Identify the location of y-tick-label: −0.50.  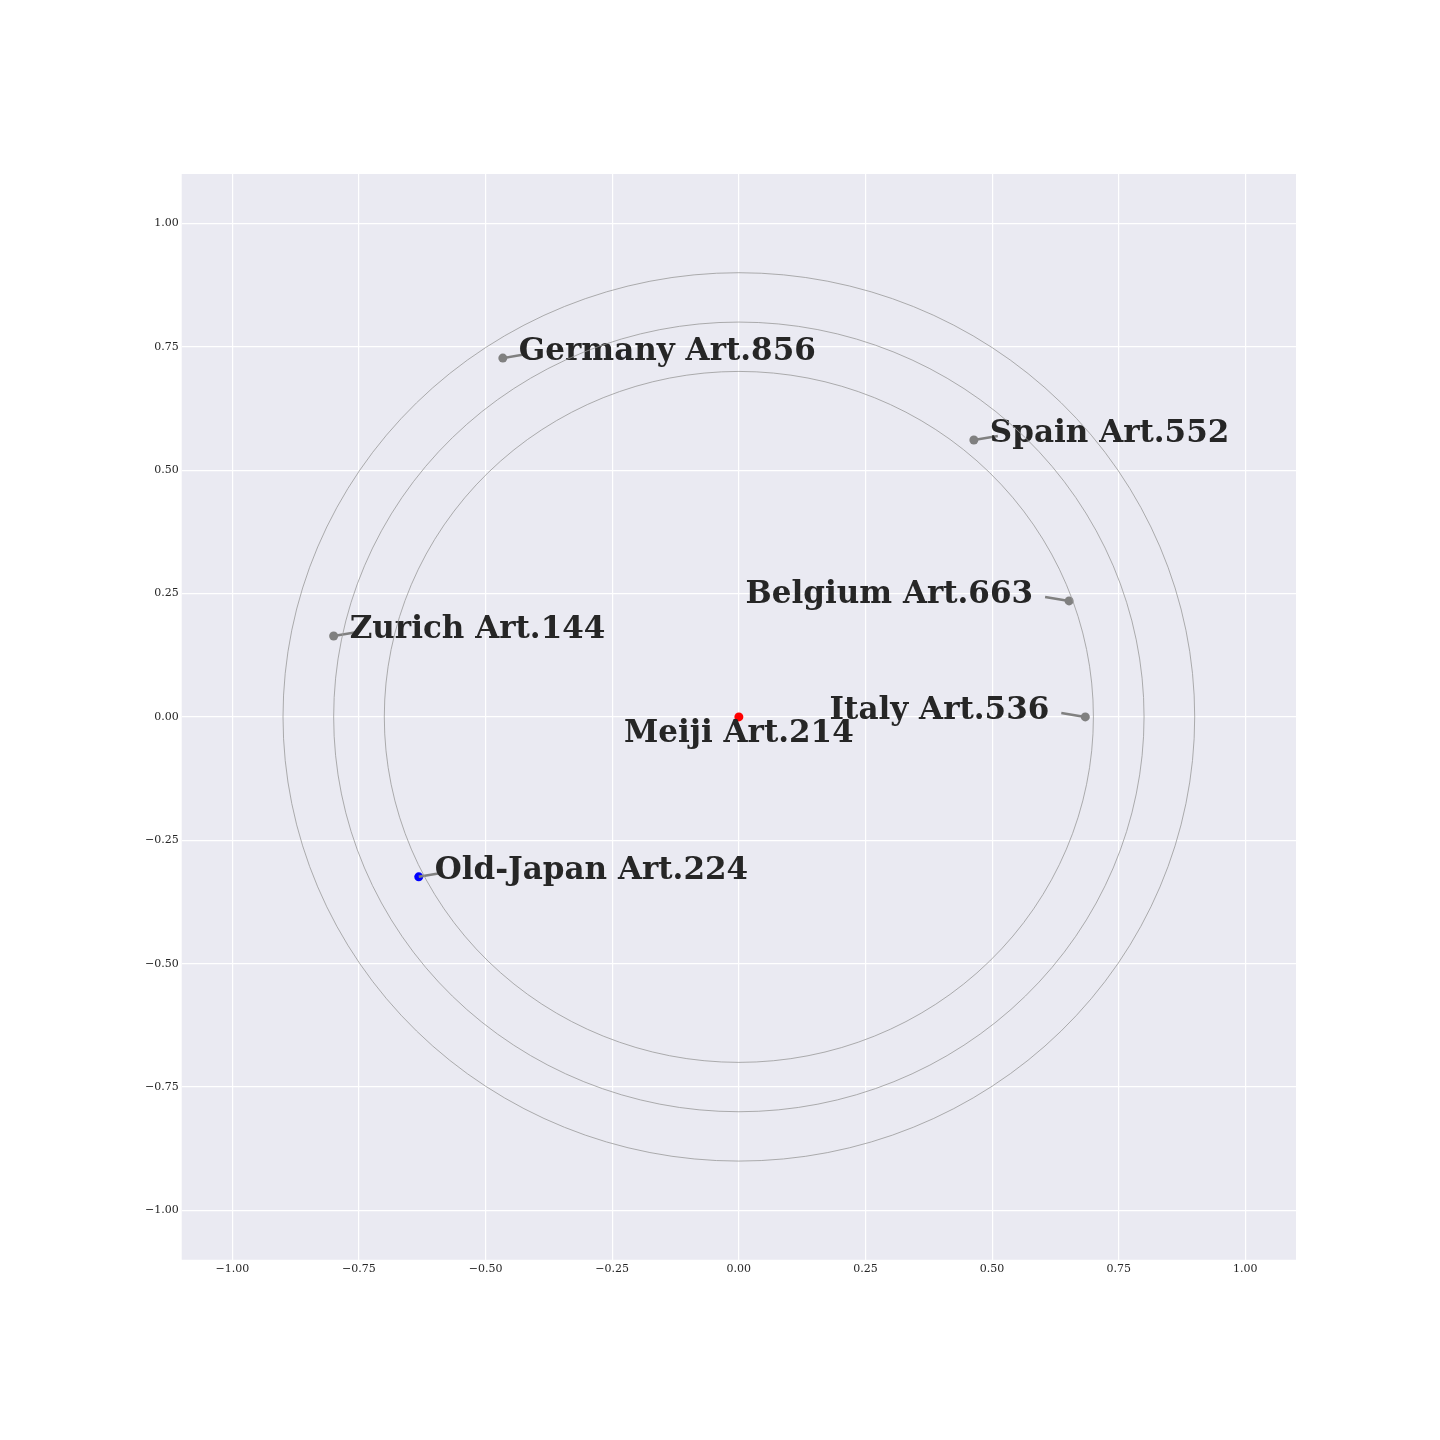
(161, 963).